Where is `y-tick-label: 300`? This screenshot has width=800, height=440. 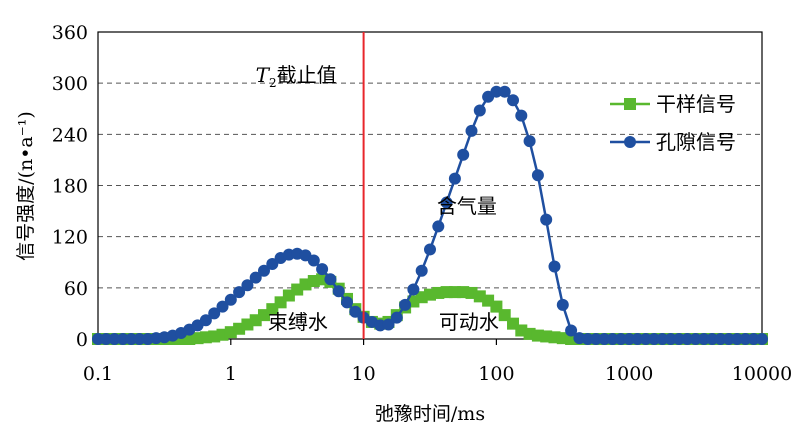 y-tick-label: 300 is located at coordinates (70, 84).